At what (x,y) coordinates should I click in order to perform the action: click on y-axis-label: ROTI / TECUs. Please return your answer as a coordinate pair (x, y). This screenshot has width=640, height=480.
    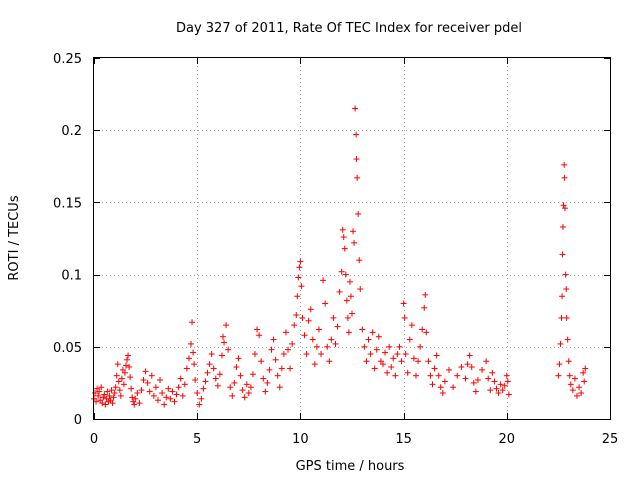
    Looking at the image, I should click on (14, 237).